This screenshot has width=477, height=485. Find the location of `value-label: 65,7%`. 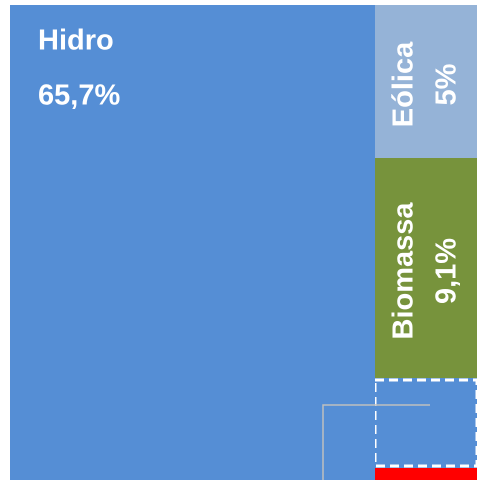

value-label: 65,7% is located at coordinates (79, 96).